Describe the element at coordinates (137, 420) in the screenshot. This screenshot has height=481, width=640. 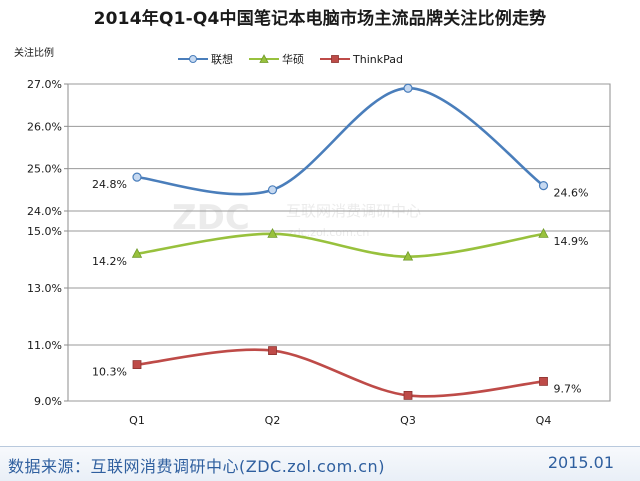
I see `x-tick-label: Q1` at that location.